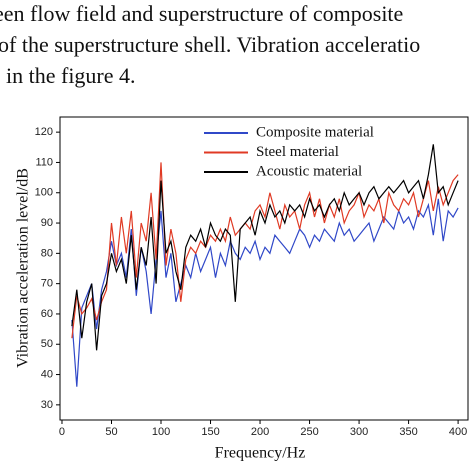 This screenshot has width=474, height=474. What do you see at coordinates (47, 284) in the screenshot?
I see `y-tick-label: 70` at bounding box center [47, 284].